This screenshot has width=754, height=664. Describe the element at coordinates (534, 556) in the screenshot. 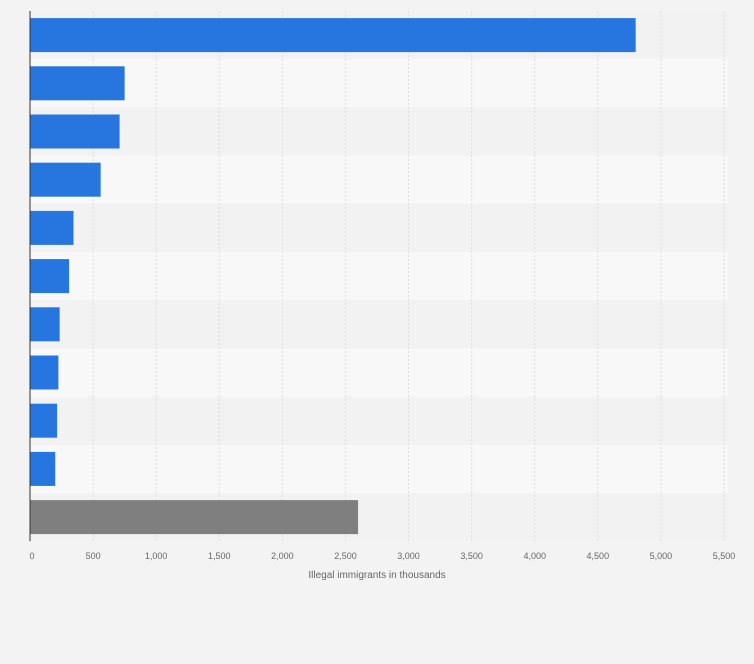

I see `tick-label: 4,000` at that location.